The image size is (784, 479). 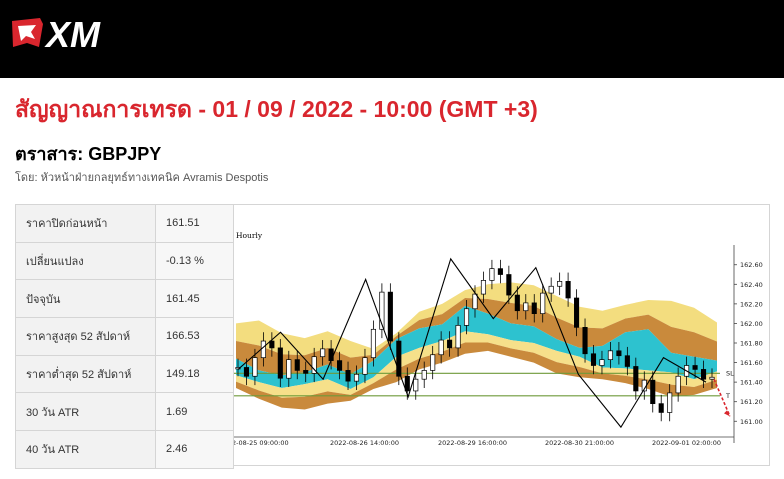 I want to click on stats-row: เปลี่ยนแปลง -0.13 %, so click(x=124, y=261).